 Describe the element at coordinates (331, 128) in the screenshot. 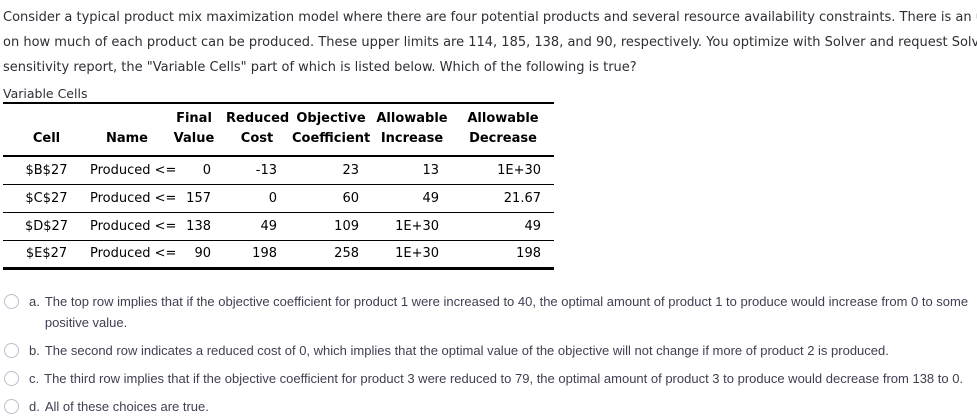

I see `column-header-objective-coefficient: Objective Coefficient` at that location.